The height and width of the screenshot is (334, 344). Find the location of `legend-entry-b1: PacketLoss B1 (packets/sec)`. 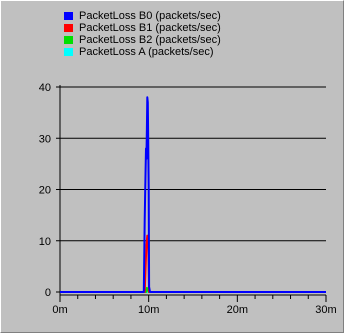

legend-entry-b1: PacketLoss B1 (packets/sec) is located at coordinates (142, 28).